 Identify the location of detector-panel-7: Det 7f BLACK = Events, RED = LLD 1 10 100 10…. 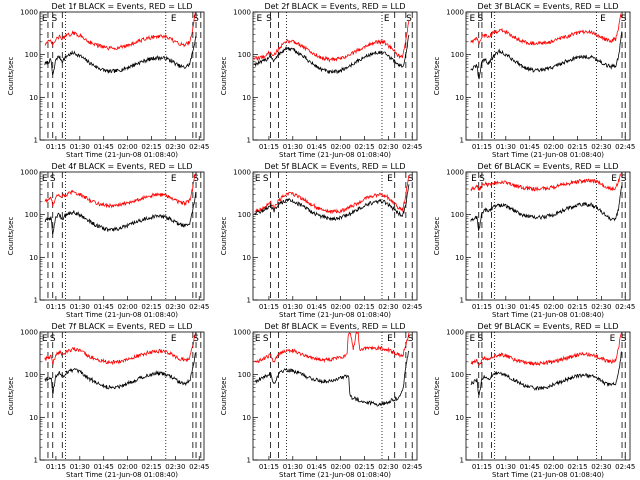
(108, 400).